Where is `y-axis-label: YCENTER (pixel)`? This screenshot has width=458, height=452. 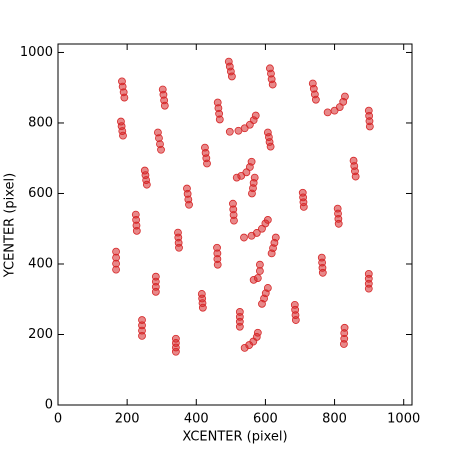 y-axis-label: YCENTER (pixel) is located at coordinates (10, 225).